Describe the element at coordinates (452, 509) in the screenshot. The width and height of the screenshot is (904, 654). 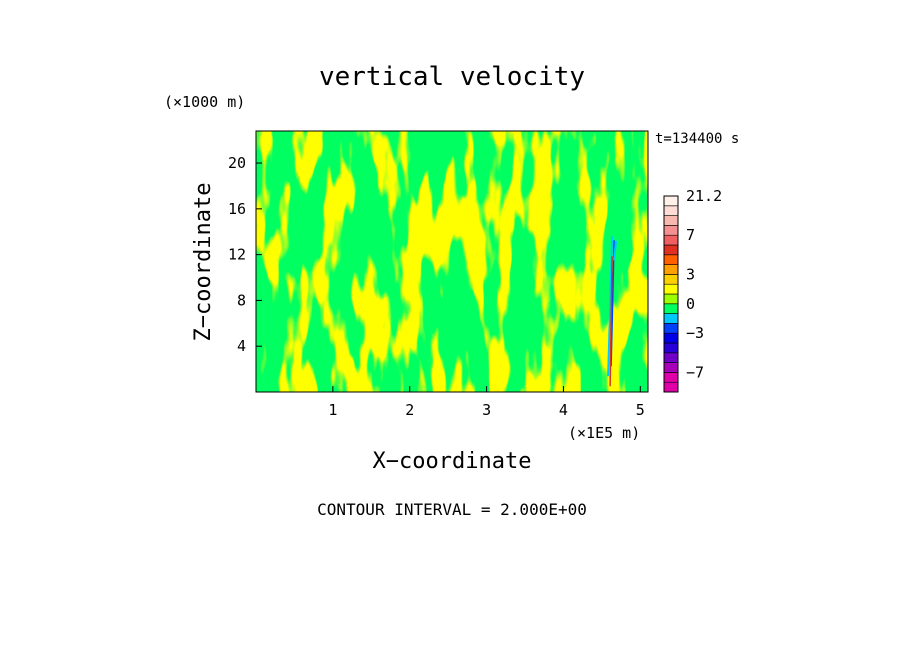
I see `contour-interval-footer: CONTOUR INTERVAL = 2.000E+00` at that location.